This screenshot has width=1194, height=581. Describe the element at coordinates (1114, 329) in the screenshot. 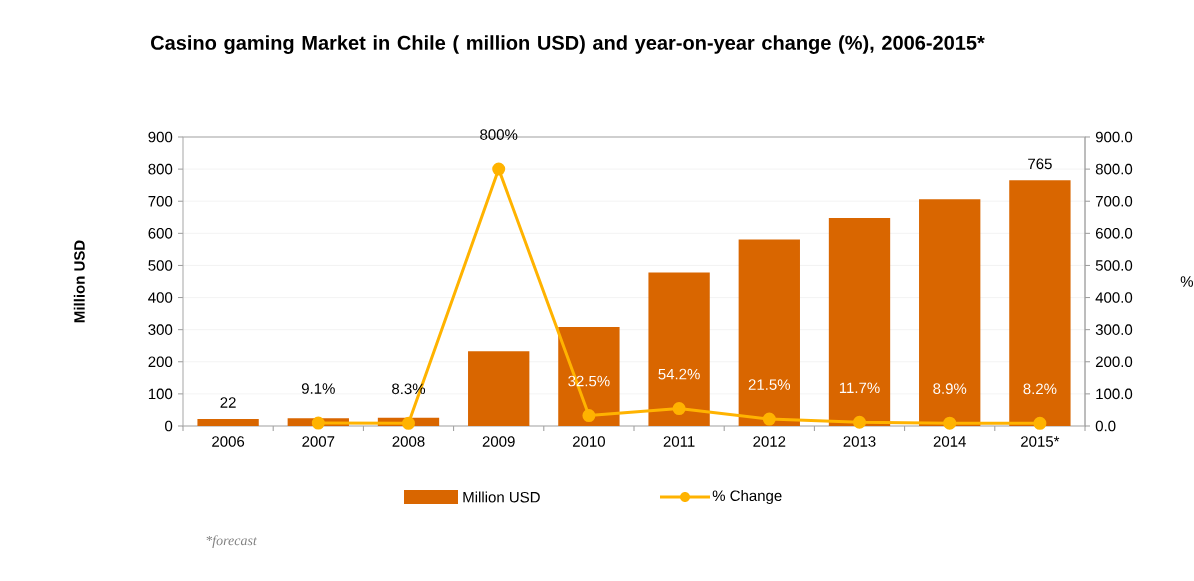

I see `y2-tick-label: 300.0` at that location.